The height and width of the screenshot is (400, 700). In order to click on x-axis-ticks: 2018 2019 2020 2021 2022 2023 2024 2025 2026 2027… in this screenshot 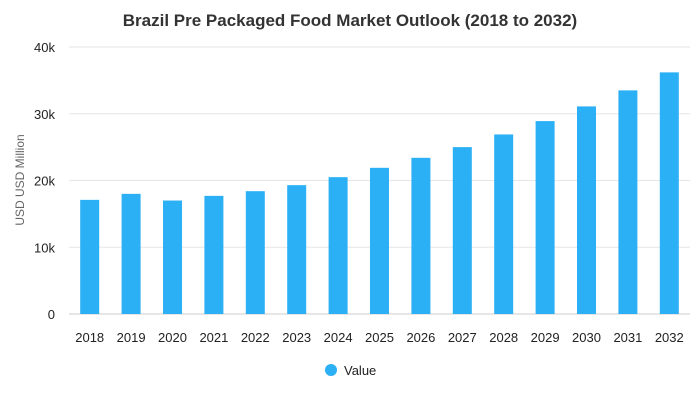, I will do `click(379, 337)`.